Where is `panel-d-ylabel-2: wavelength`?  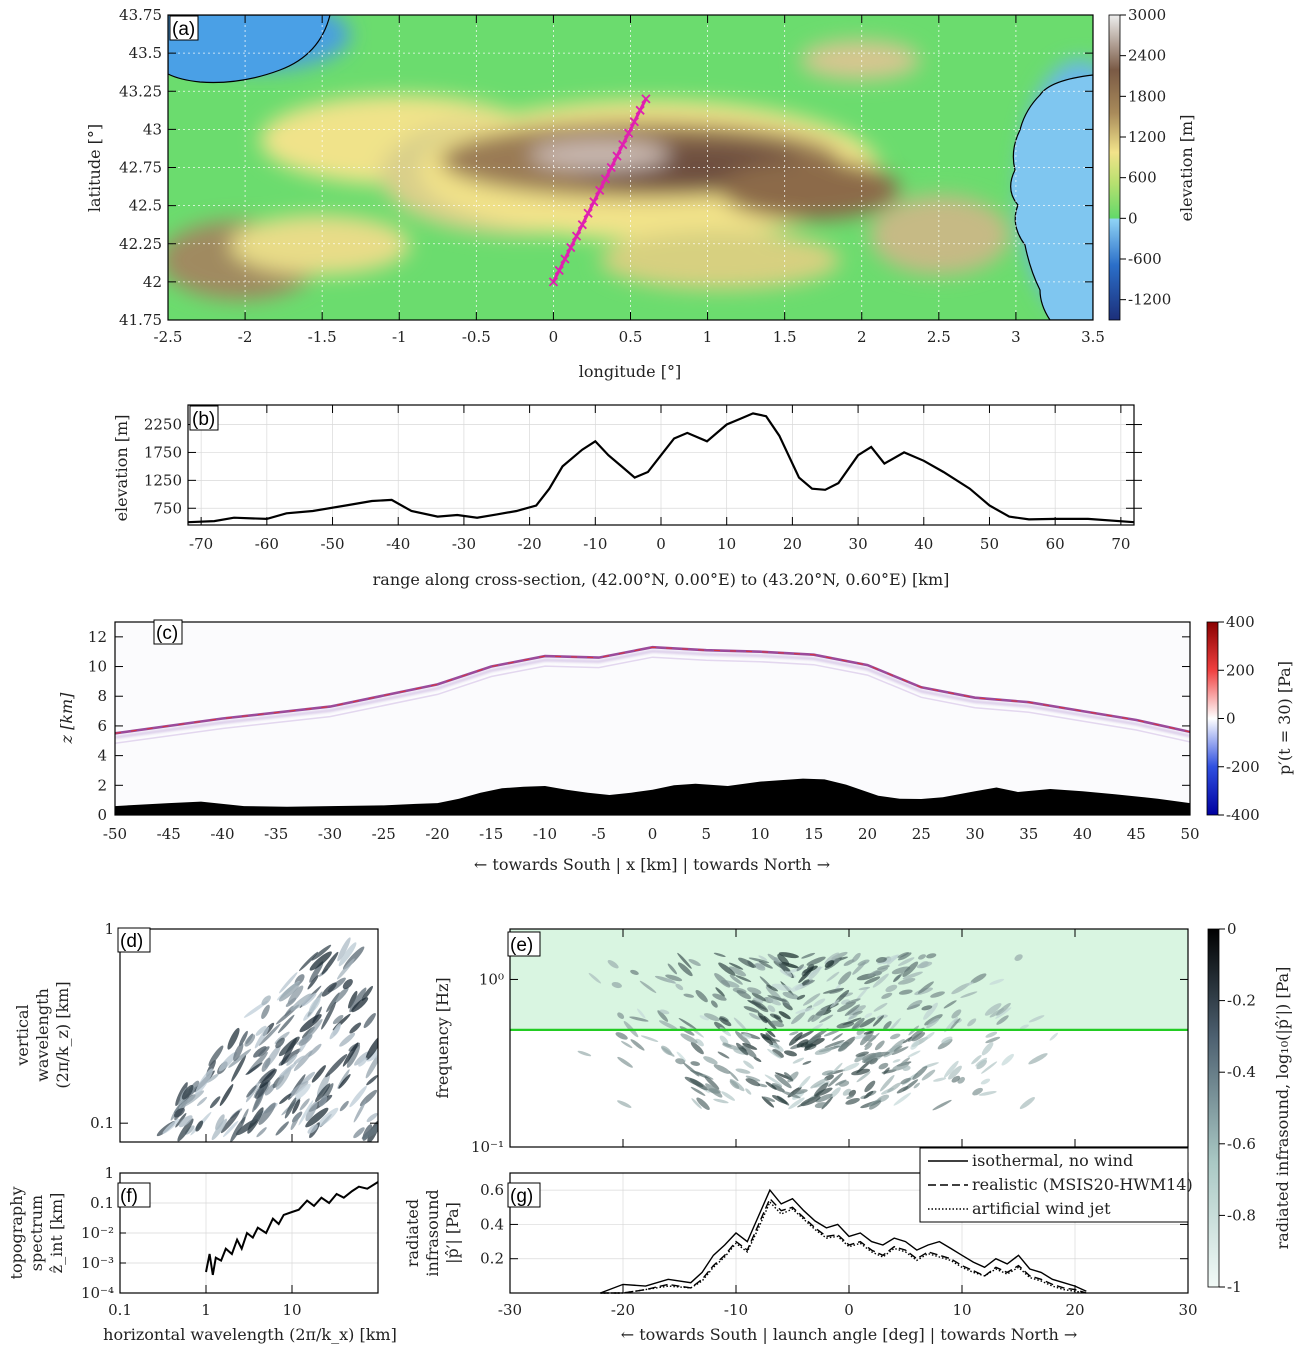
panel-d-ylabel-2: wavelength is located at coordinates (42, 1035).